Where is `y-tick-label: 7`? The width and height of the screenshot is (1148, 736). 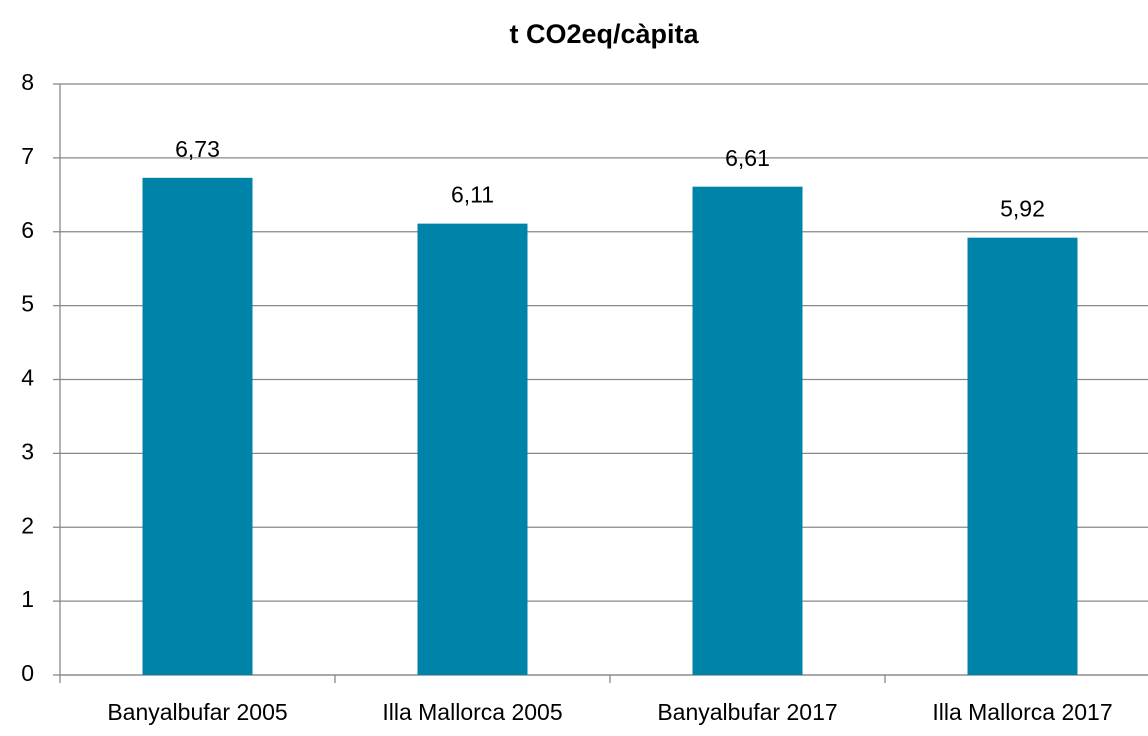
y-tick-label: 7 is located at coordinates (27, 156).